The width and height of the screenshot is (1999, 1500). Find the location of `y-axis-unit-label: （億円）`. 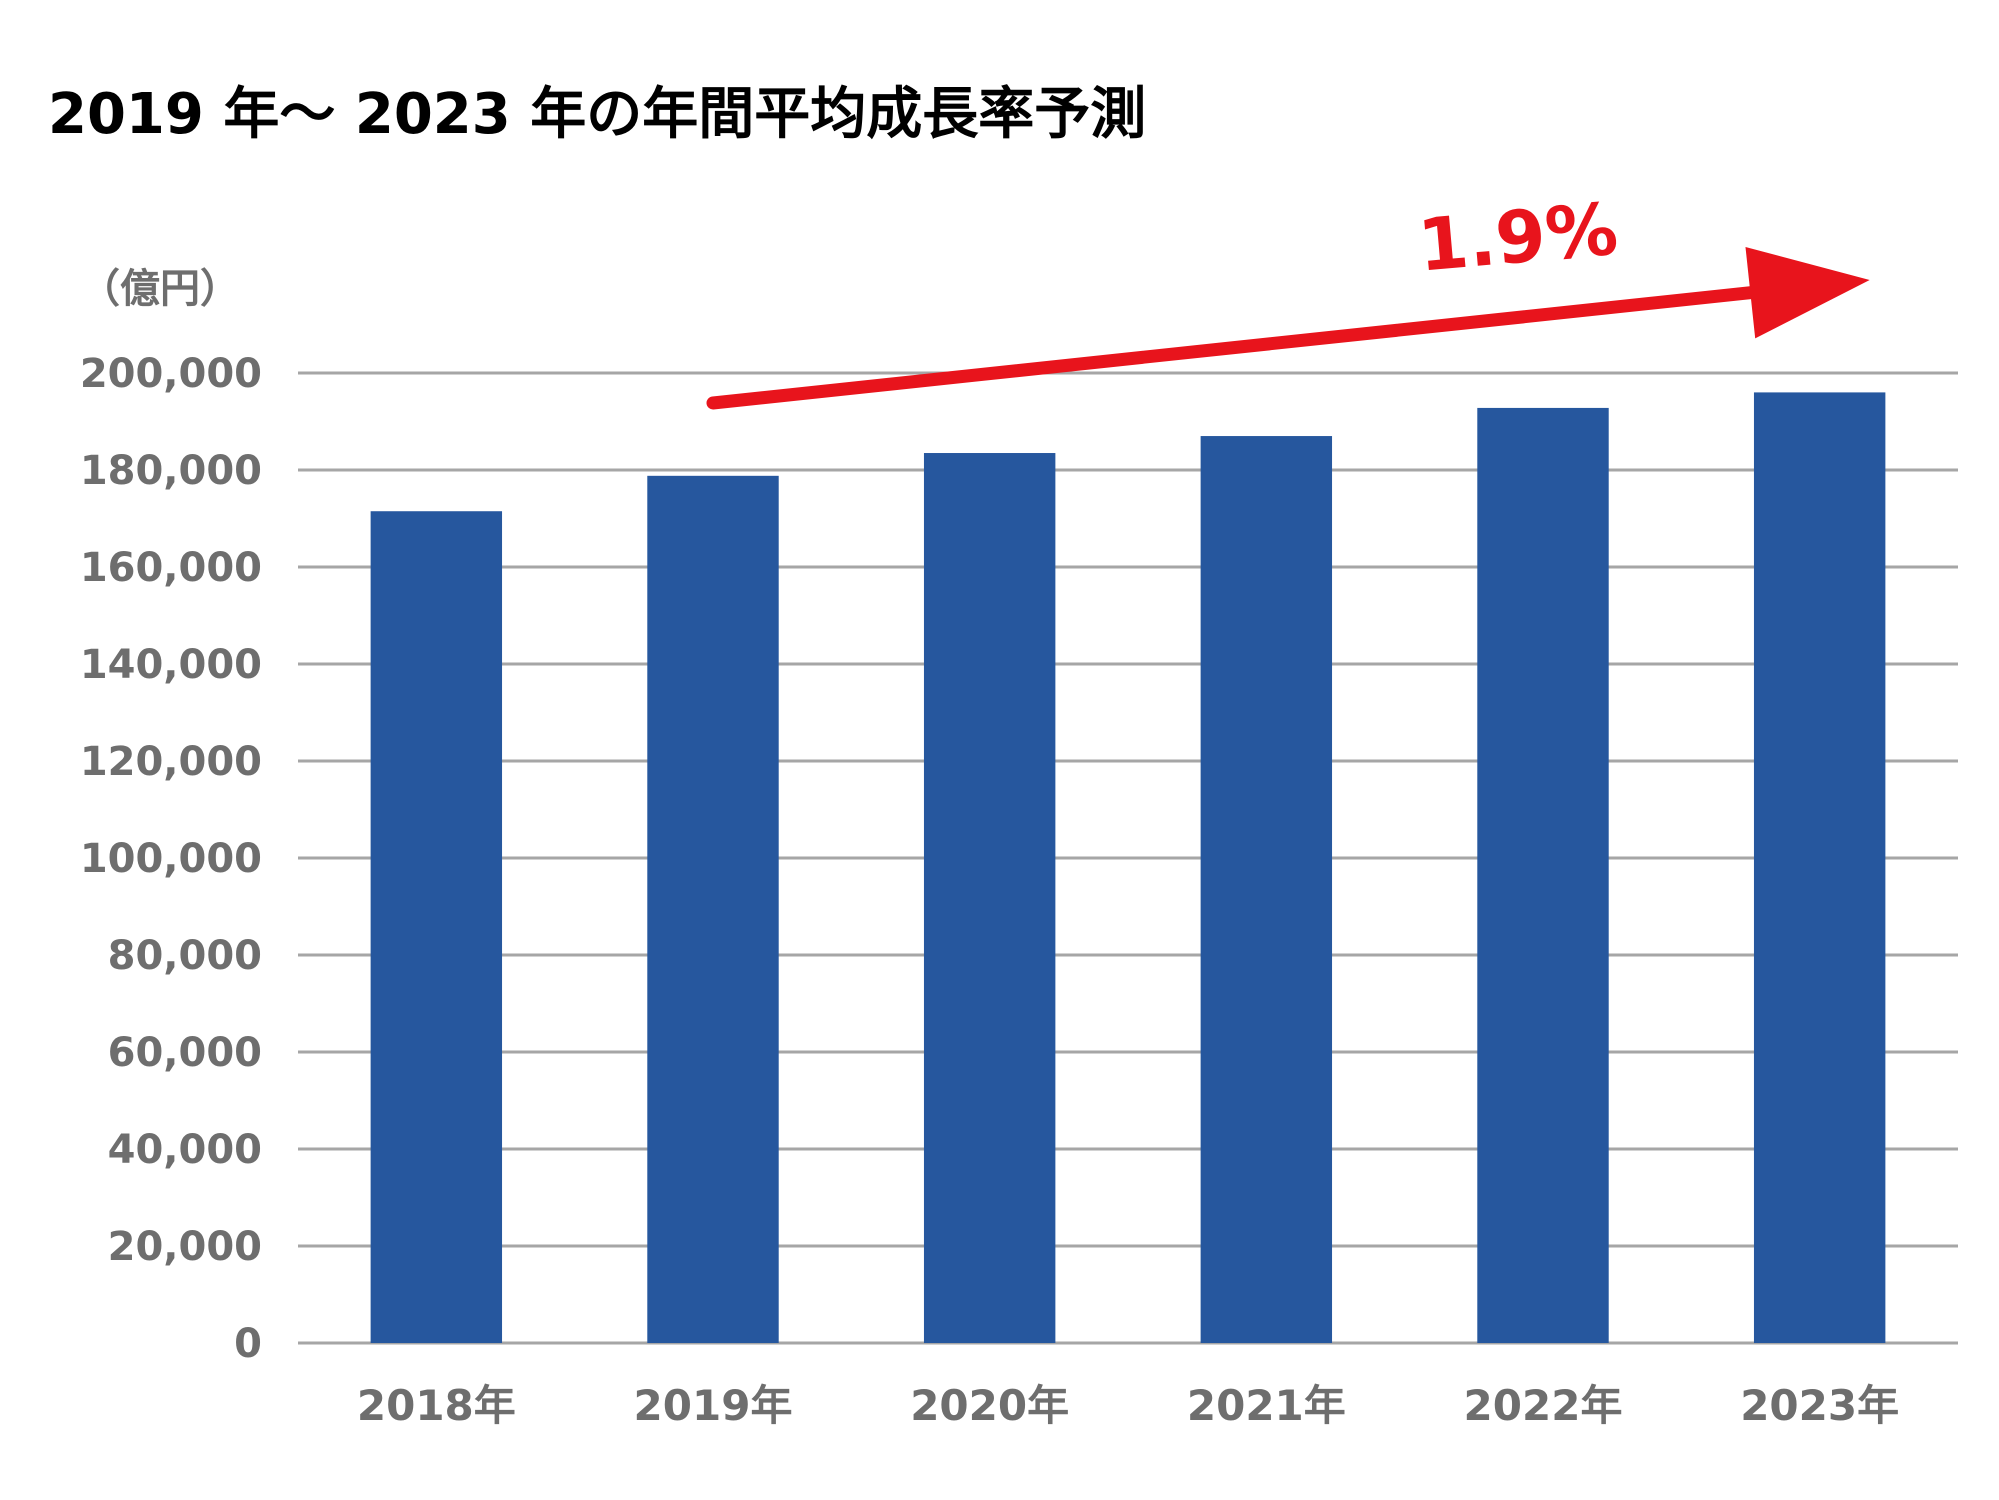

y-axis-unit-label: （億円） is located at coordinates (160, 289).